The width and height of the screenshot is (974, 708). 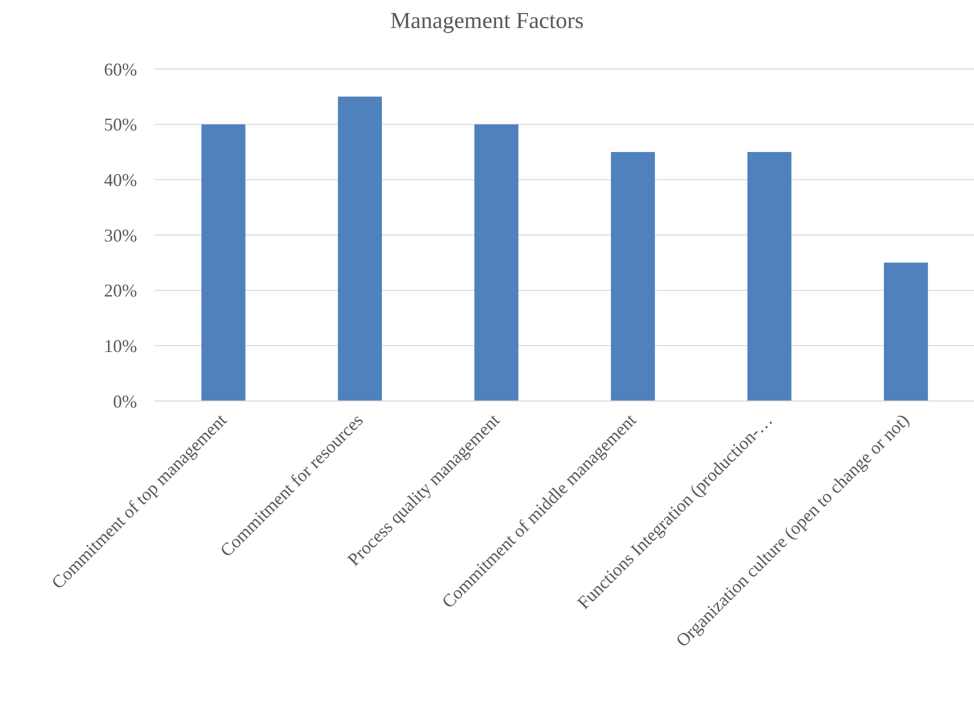 I want to click on y-tick-label: 30%, so click(x=120, y=235).